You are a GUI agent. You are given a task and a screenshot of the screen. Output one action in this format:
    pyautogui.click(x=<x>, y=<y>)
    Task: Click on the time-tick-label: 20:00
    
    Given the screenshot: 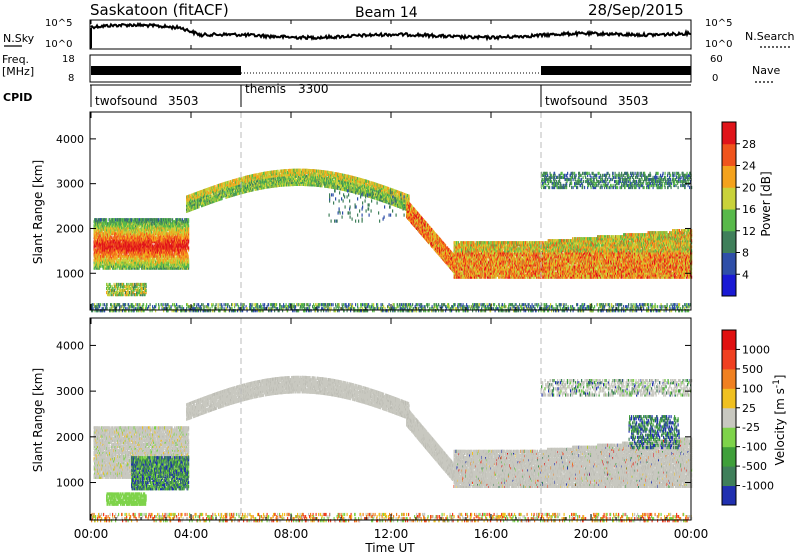 What is the action you would take?
    pyautogui.click(x=591, y=534)
    